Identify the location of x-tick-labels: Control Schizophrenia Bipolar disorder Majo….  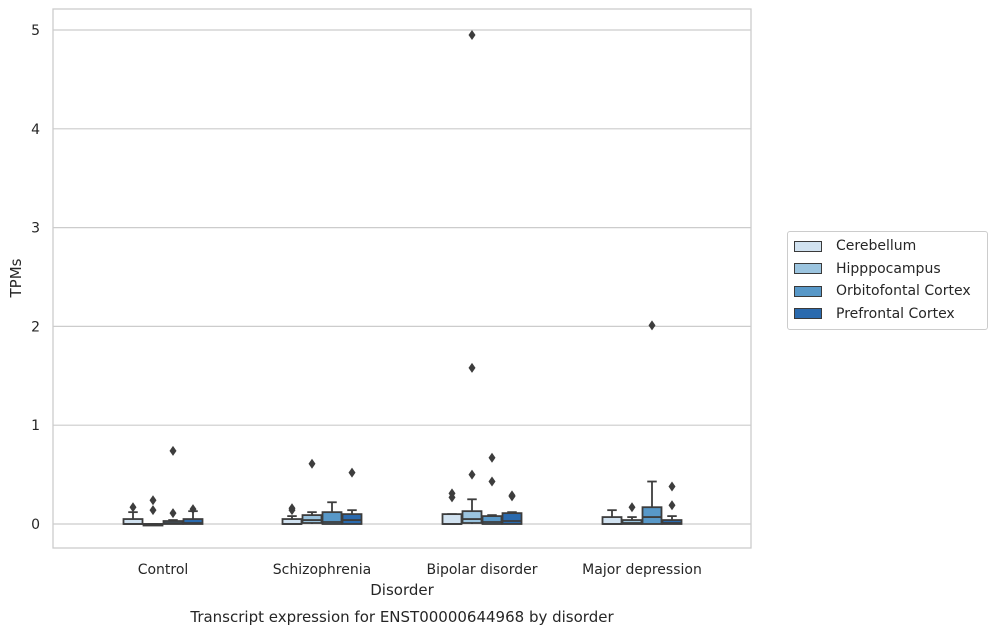
(420, 570).